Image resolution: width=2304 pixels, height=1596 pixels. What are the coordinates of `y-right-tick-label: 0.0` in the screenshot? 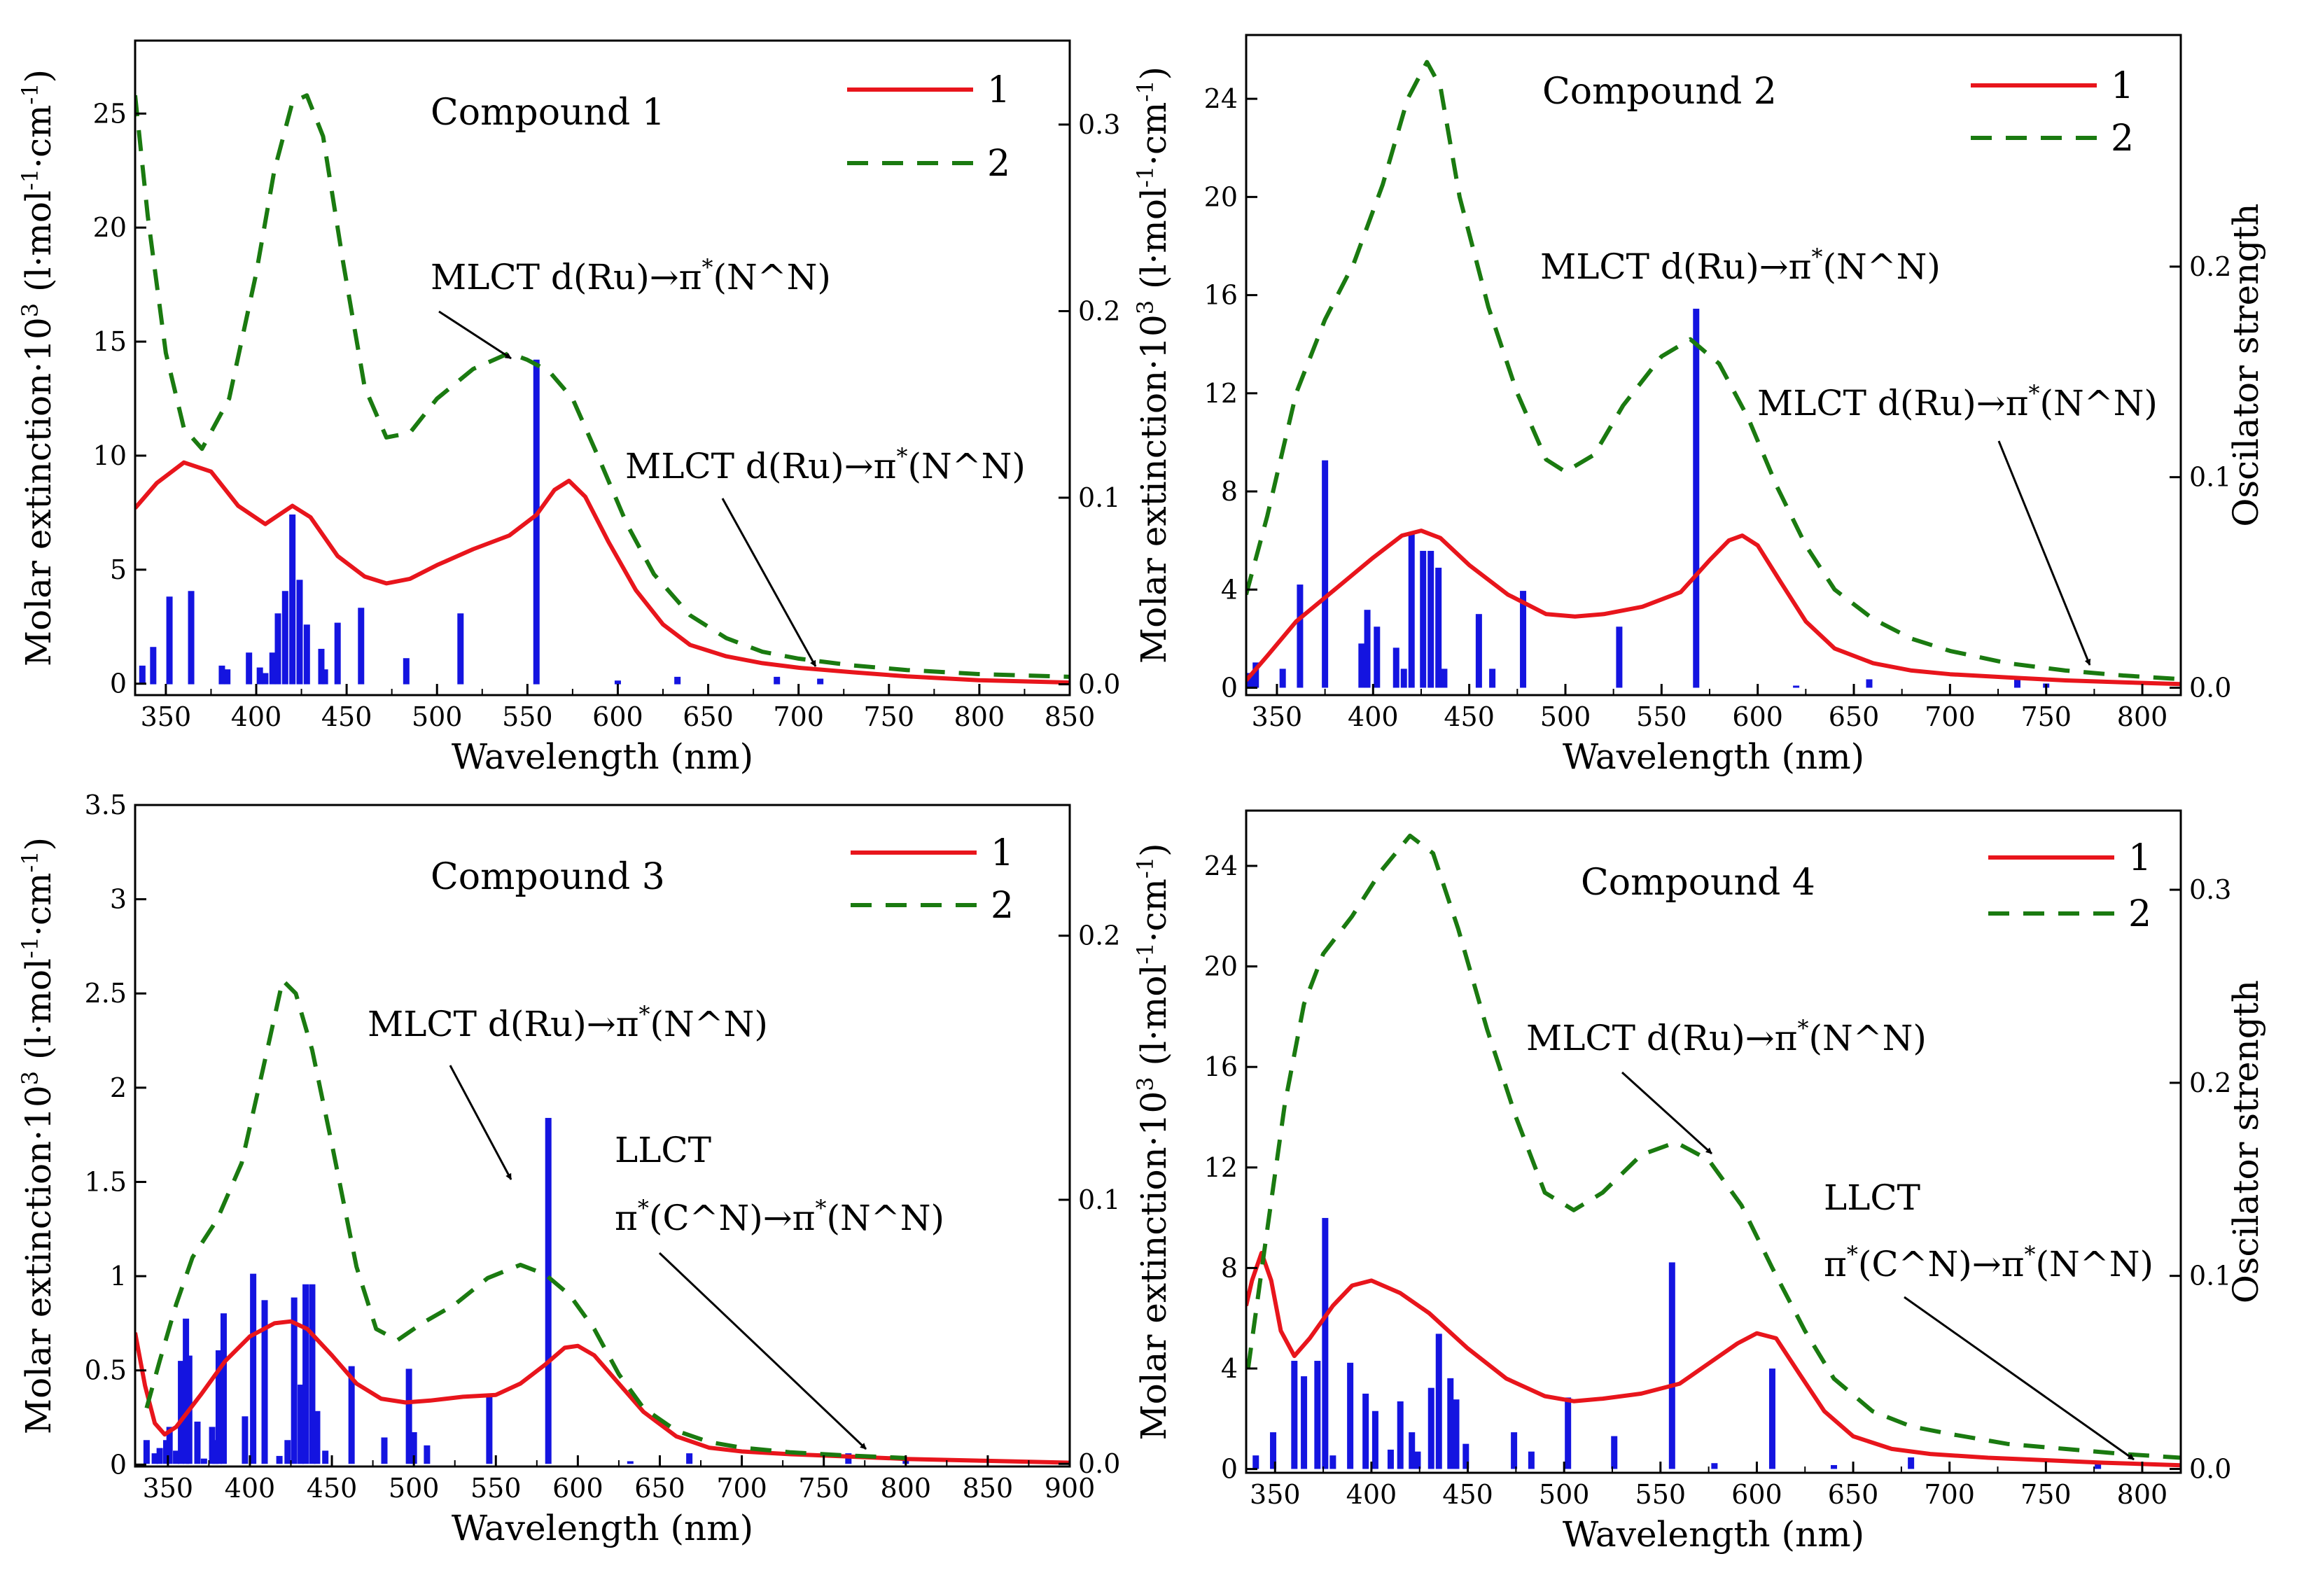 It's located at (1099, 684).